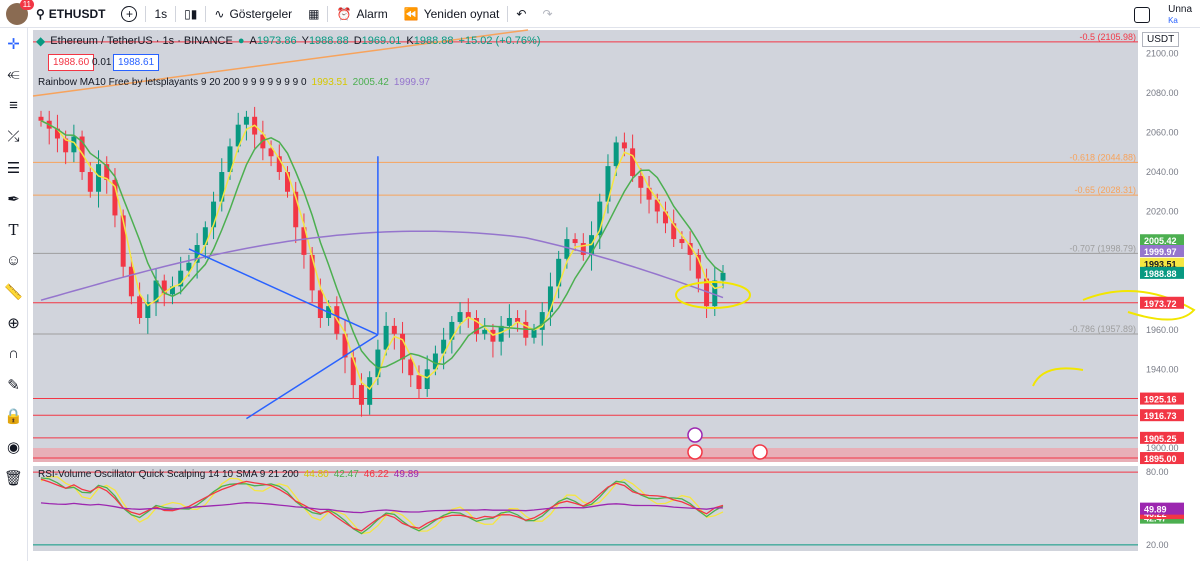  I want to click on indicators-button: ∿ Göstergeler, so click(253, 13).